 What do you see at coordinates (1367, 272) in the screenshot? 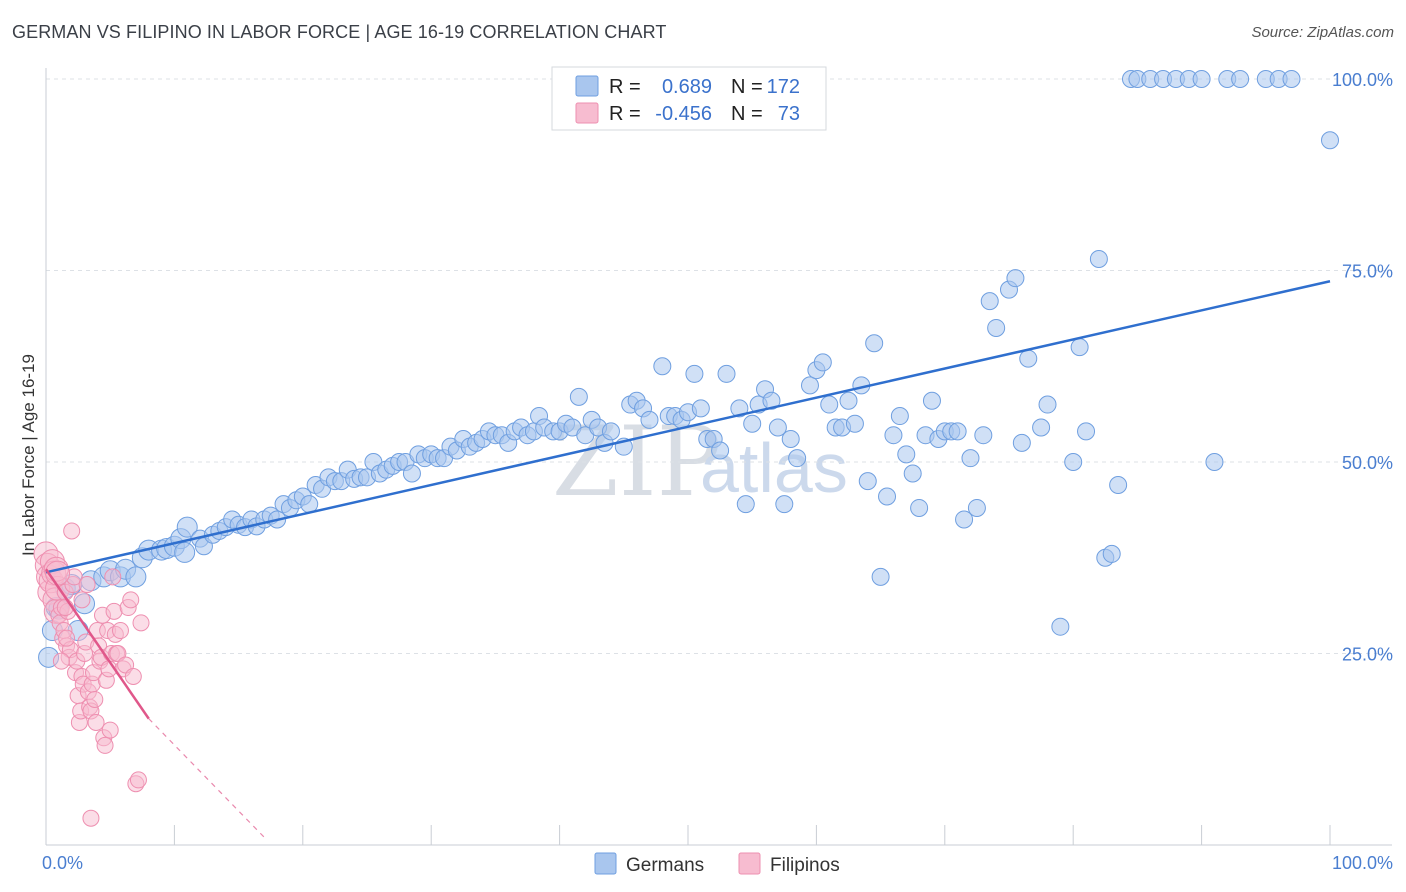
I see `y-tick-label-75: 75.0%` at bounding box center [1367, 272].